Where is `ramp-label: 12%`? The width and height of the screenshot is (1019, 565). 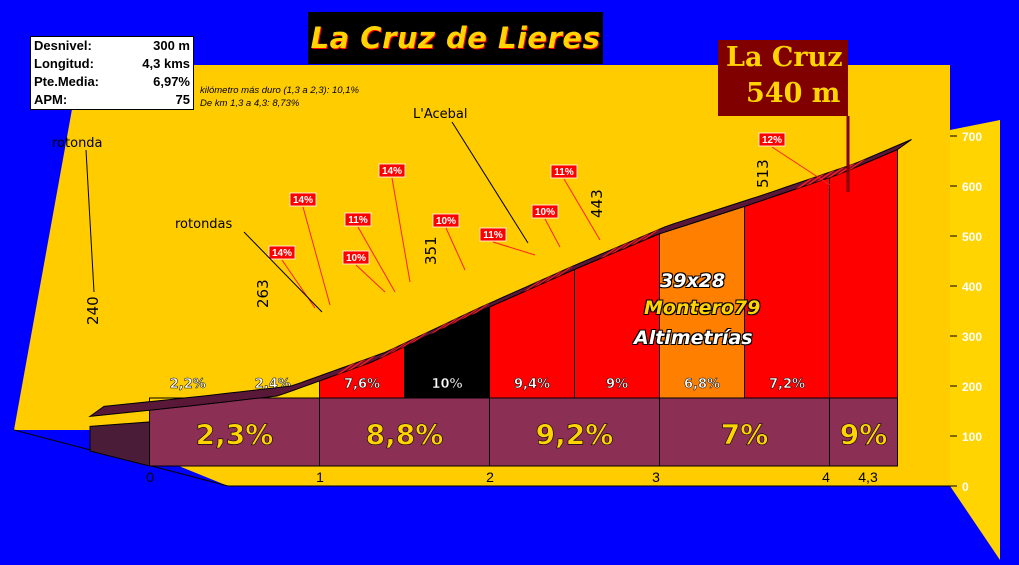
ramp-label: 12% is located at coordinates (772, 140).